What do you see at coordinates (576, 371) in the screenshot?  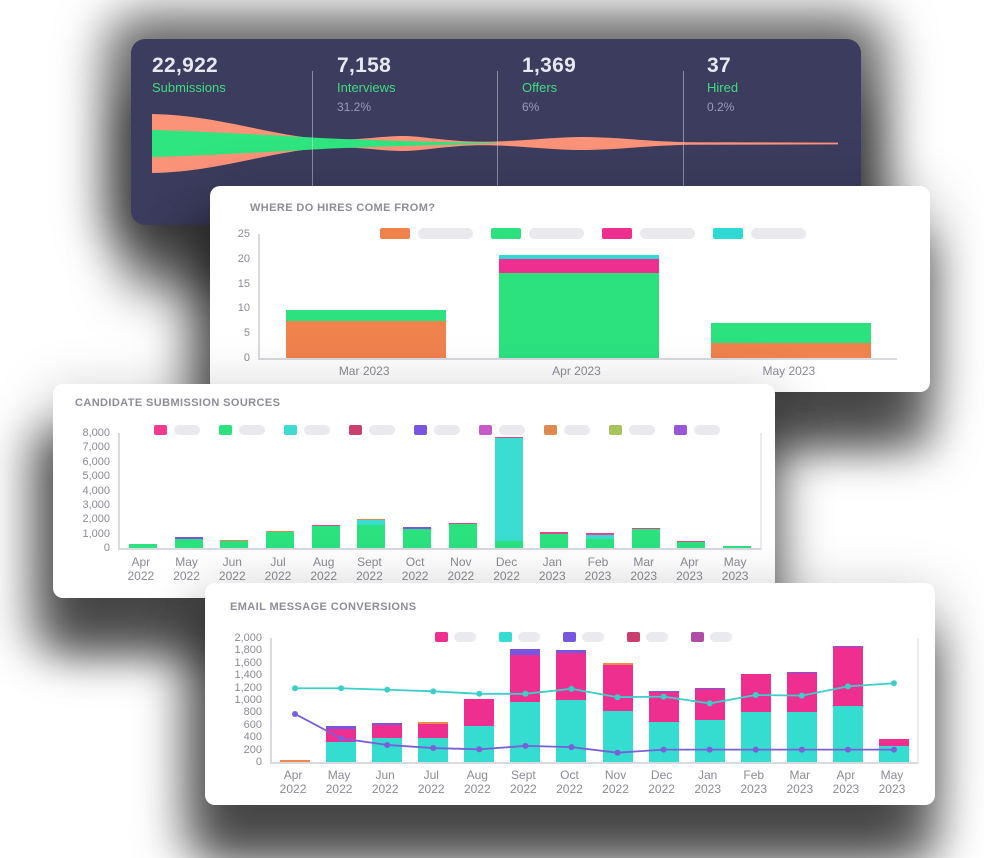 I see `x-axis-label: Apr 2023` at bounding box center [576, 371].